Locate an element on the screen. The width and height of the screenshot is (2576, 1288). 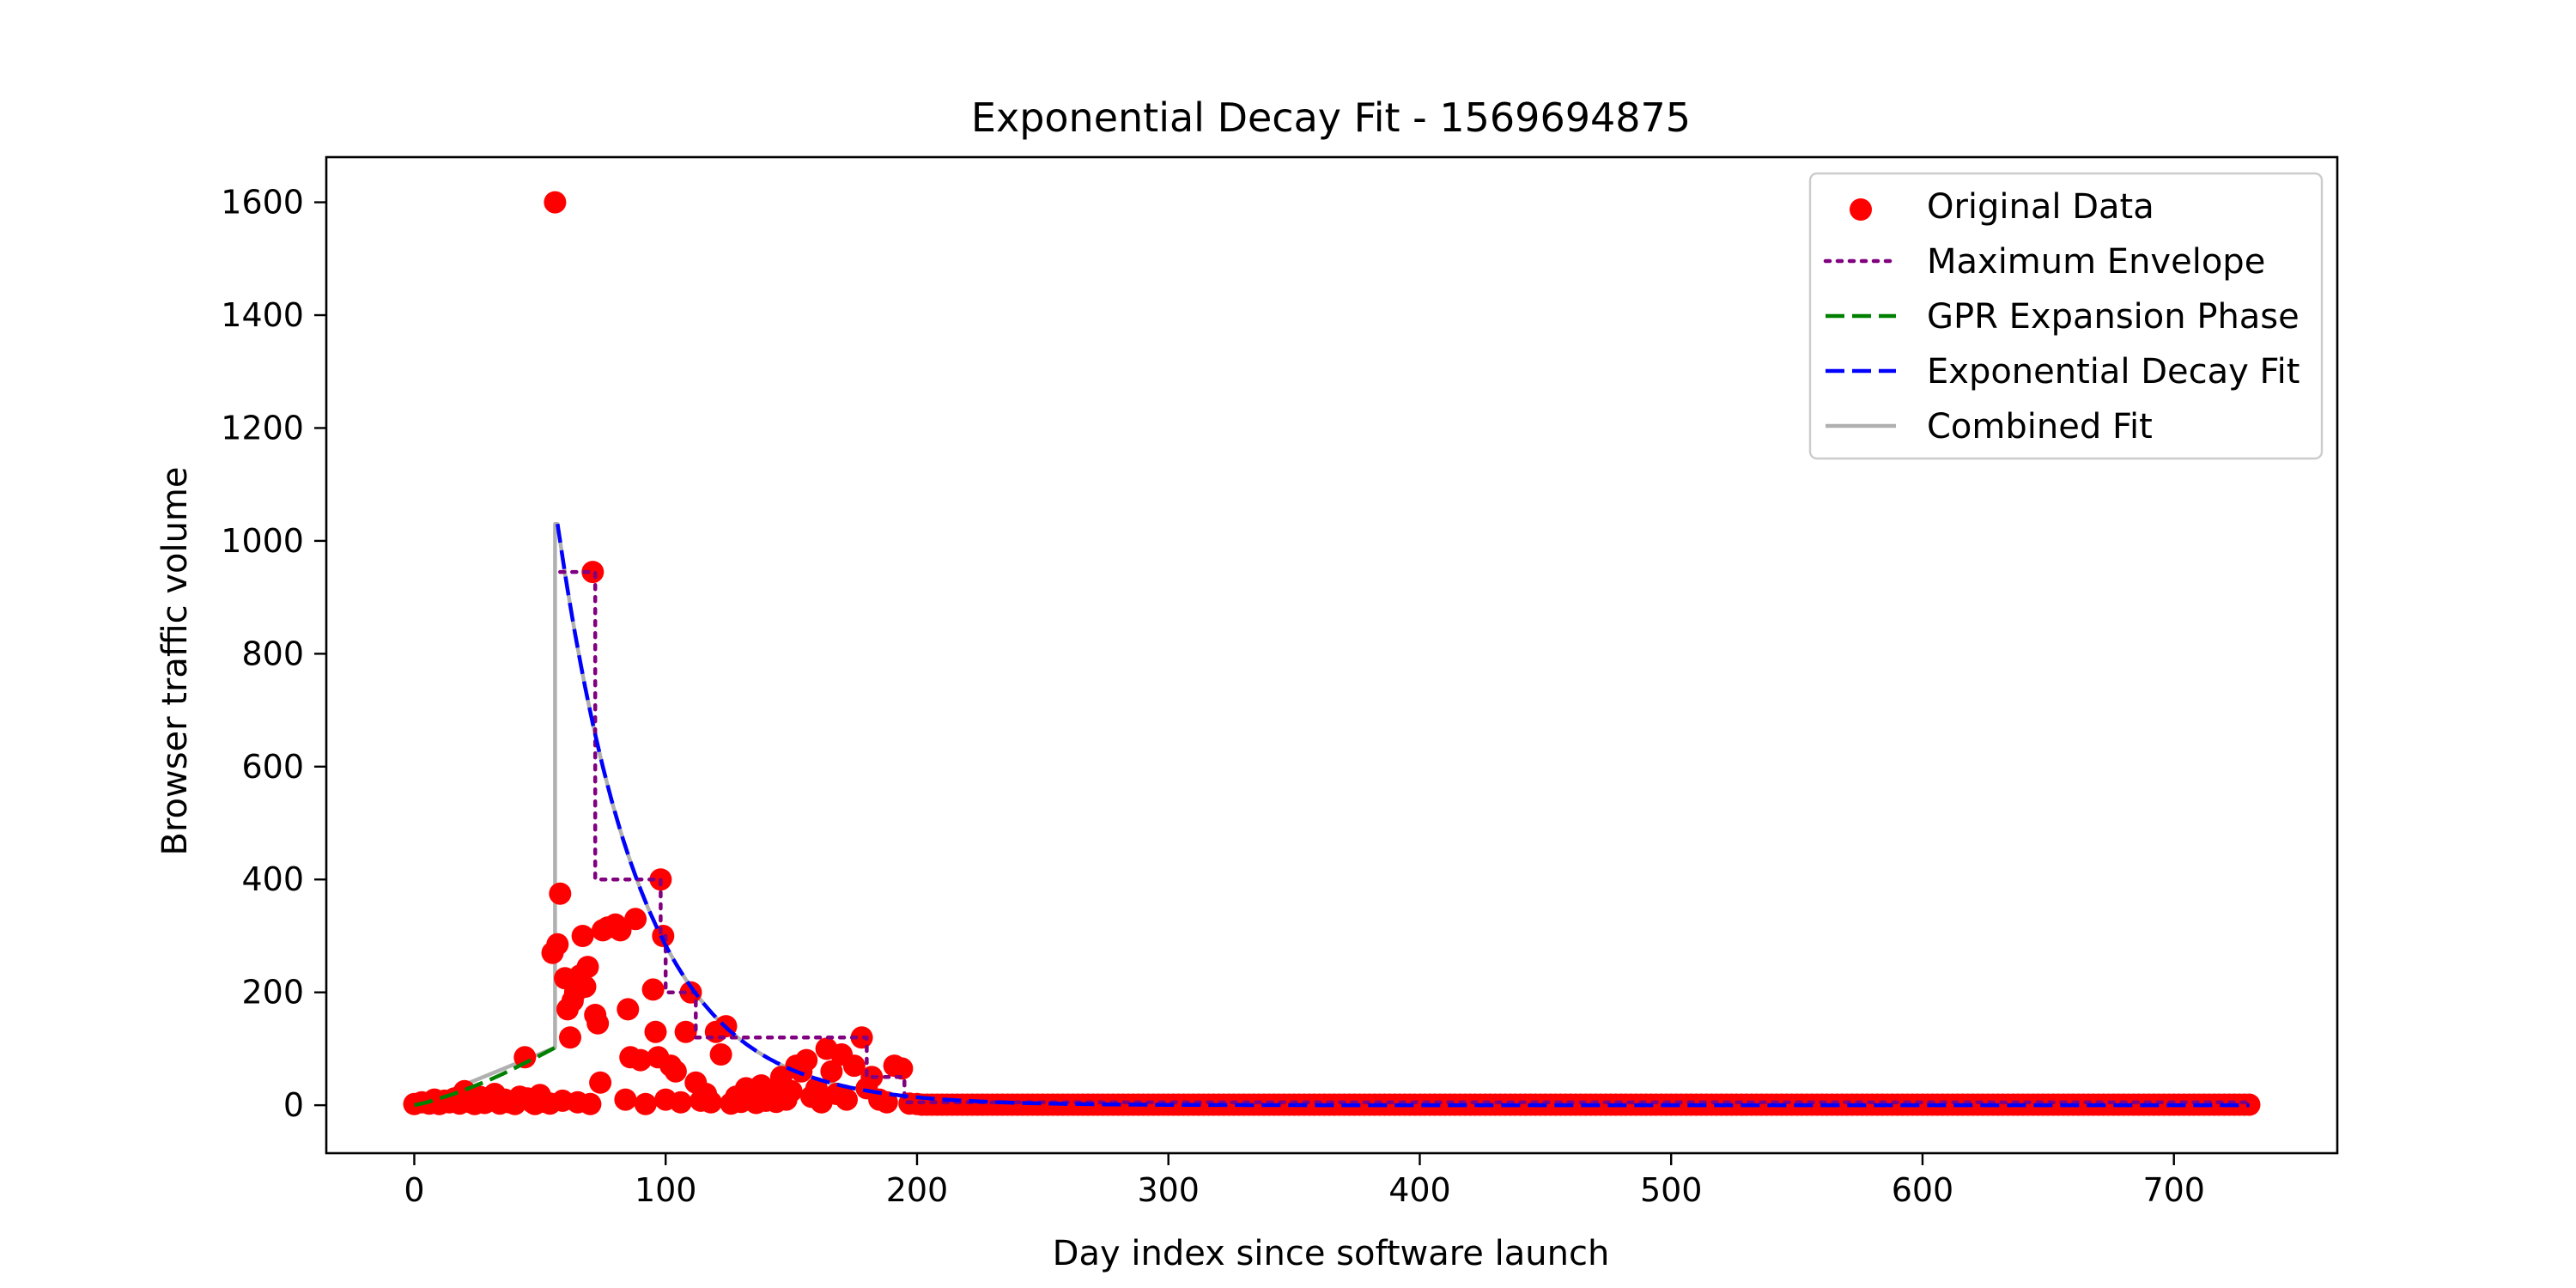
x-tick-label: 600 is located at coordinates (1923, 1190).